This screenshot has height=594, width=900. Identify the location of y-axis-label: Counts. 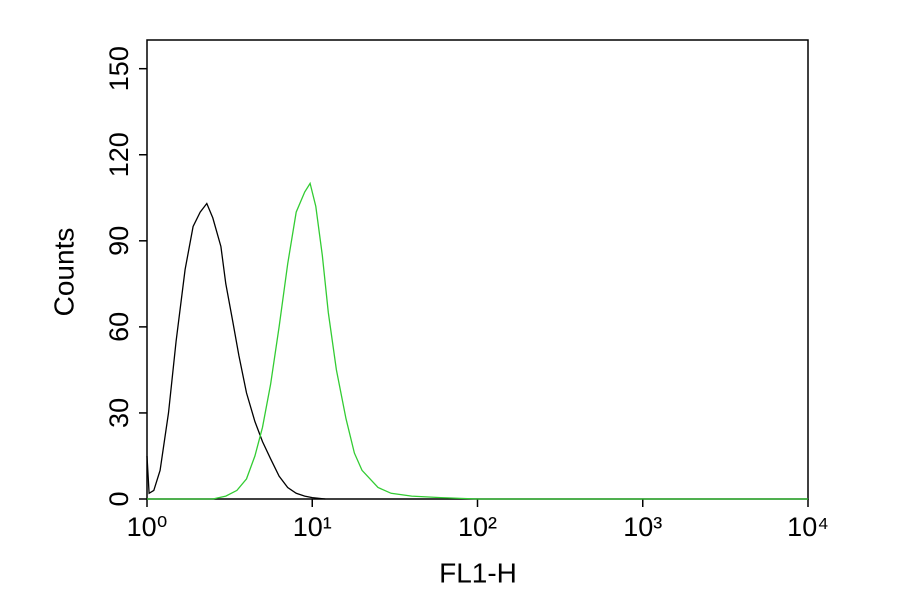
(63, 272).